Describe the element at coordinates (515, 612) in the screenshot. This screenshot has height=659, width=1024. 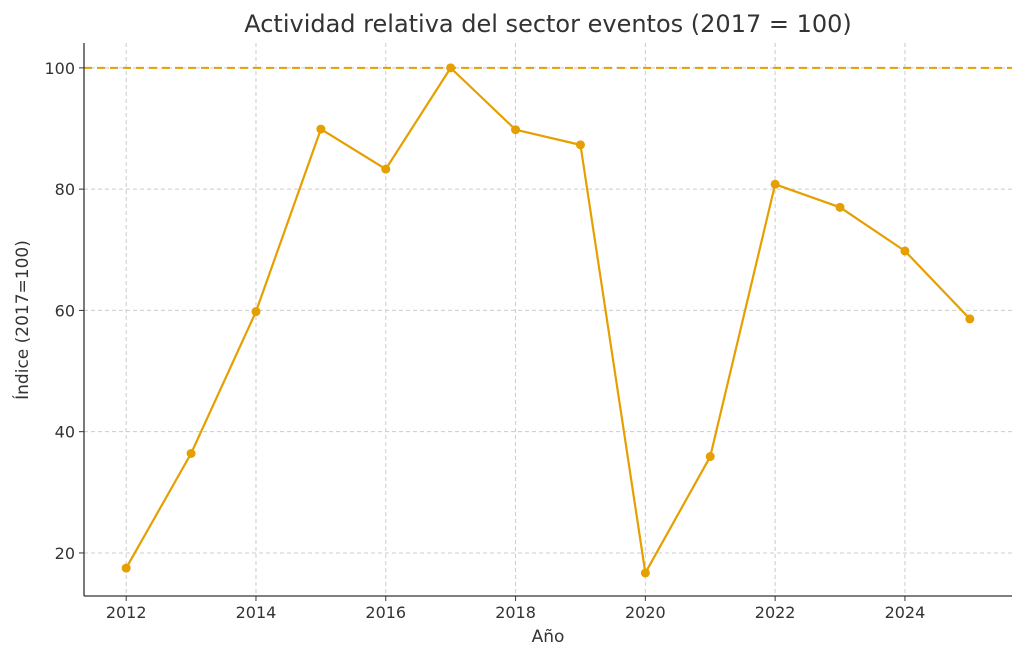
I see `x-tick-label: 2018` at that location.